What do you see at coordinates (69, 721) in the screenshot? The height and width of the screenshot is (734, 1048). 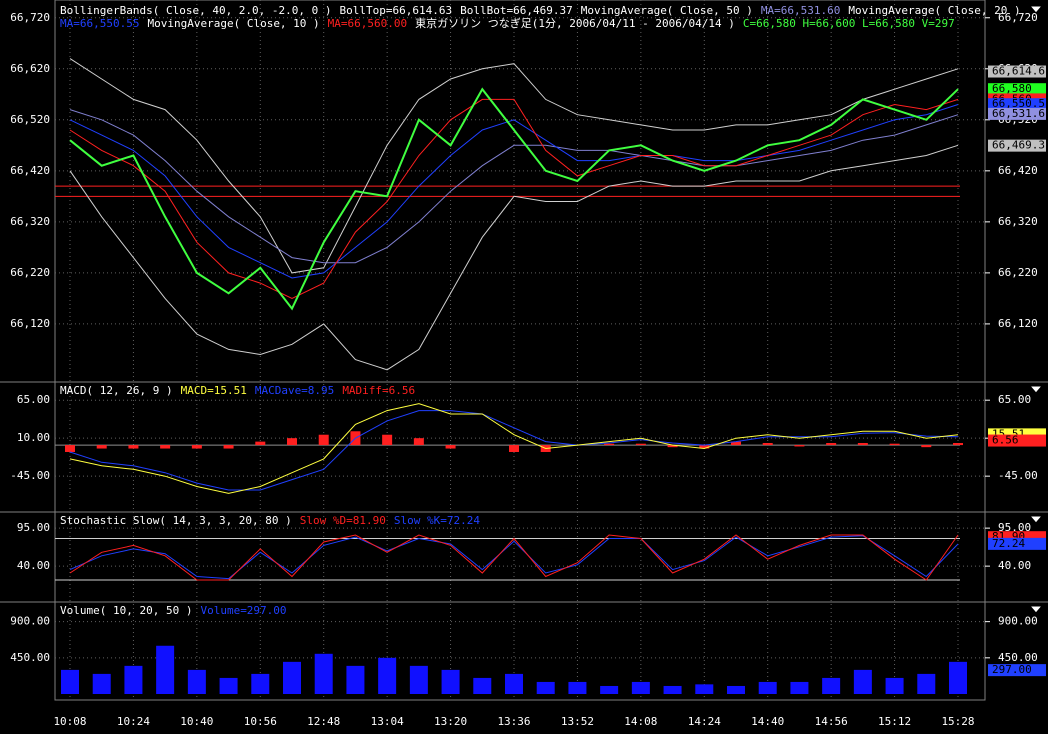 I see `x-tick-label: 10:08` at bounding box center [69, 721].